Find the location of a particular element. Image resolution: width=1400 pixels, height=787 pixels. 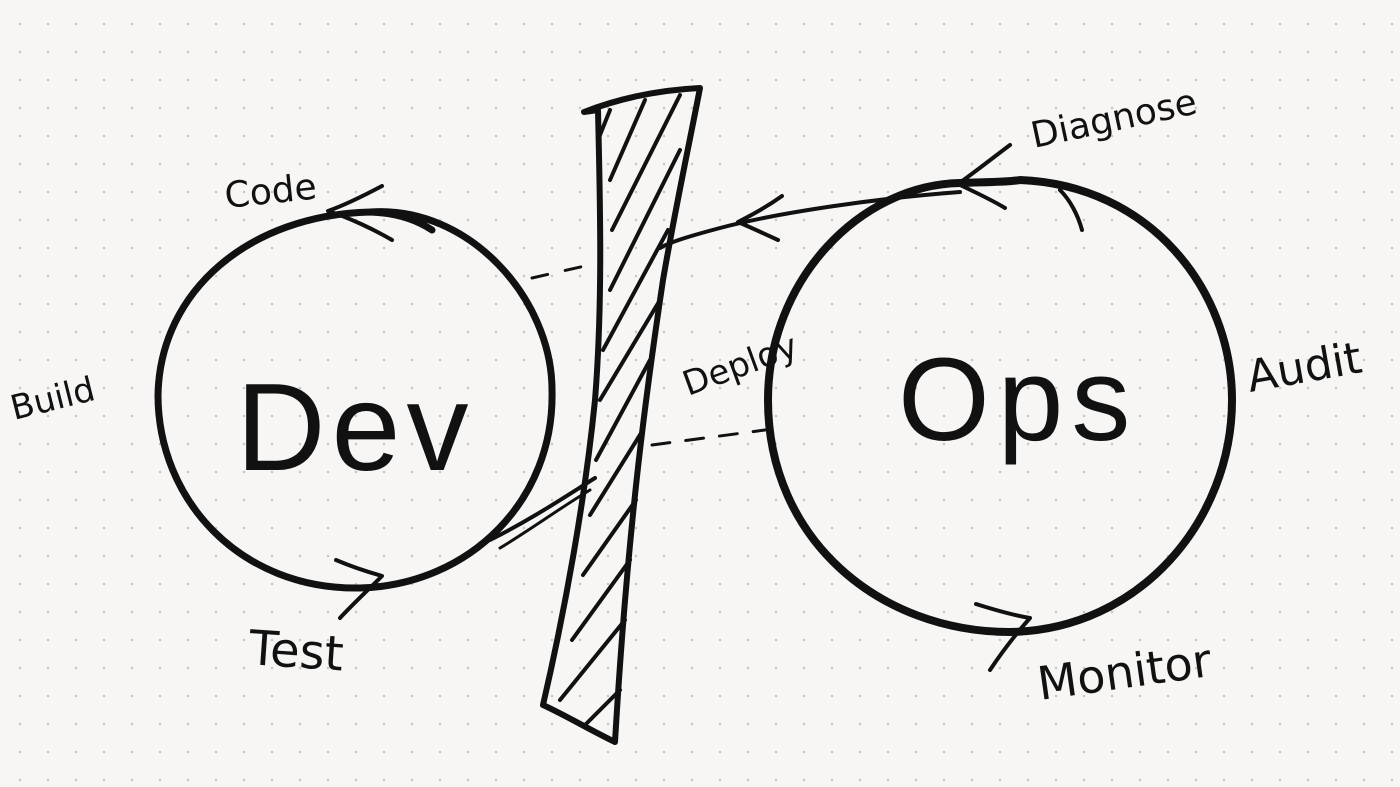

test-arrowhead is located at coordinates (359, 589).